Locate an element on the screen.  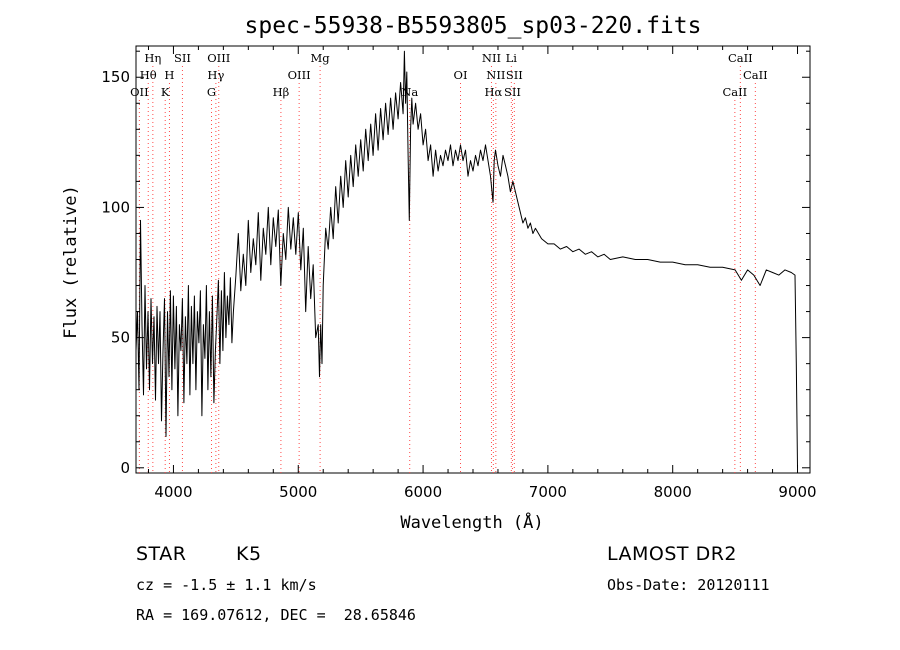
y-tick-label: 100 is located at coordinates (115, 207).